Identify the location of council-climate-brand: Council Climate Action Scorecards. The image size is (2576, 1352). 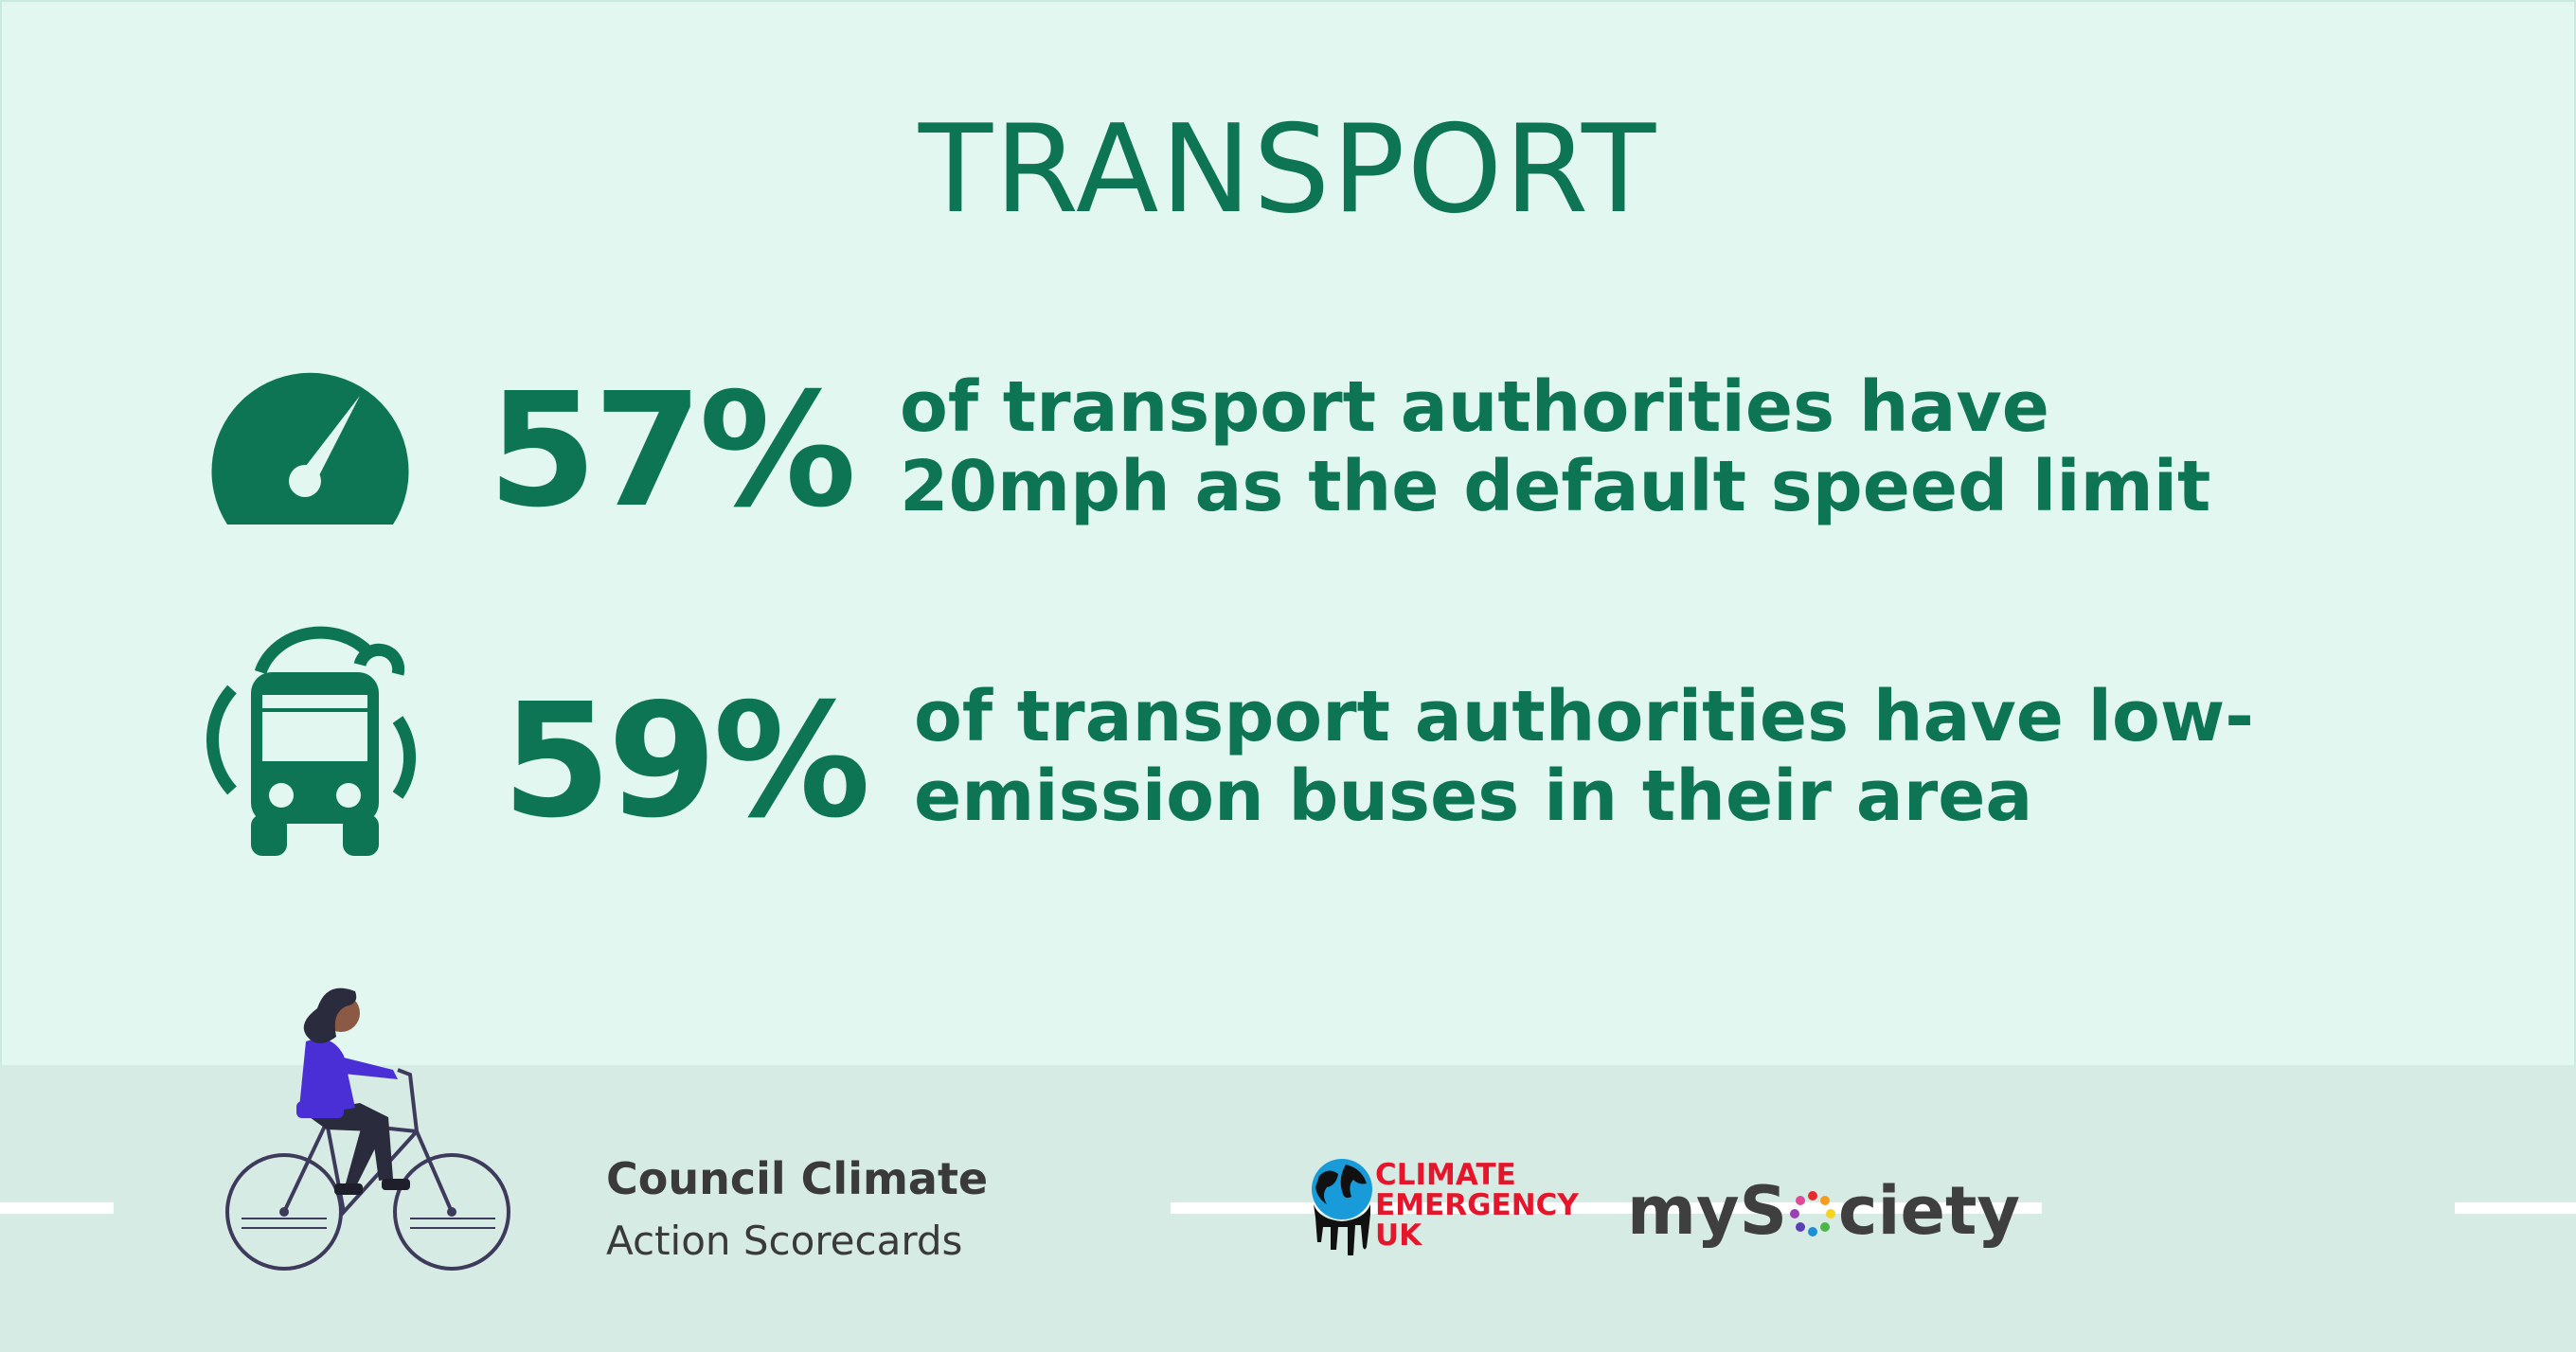
(797, 1208).